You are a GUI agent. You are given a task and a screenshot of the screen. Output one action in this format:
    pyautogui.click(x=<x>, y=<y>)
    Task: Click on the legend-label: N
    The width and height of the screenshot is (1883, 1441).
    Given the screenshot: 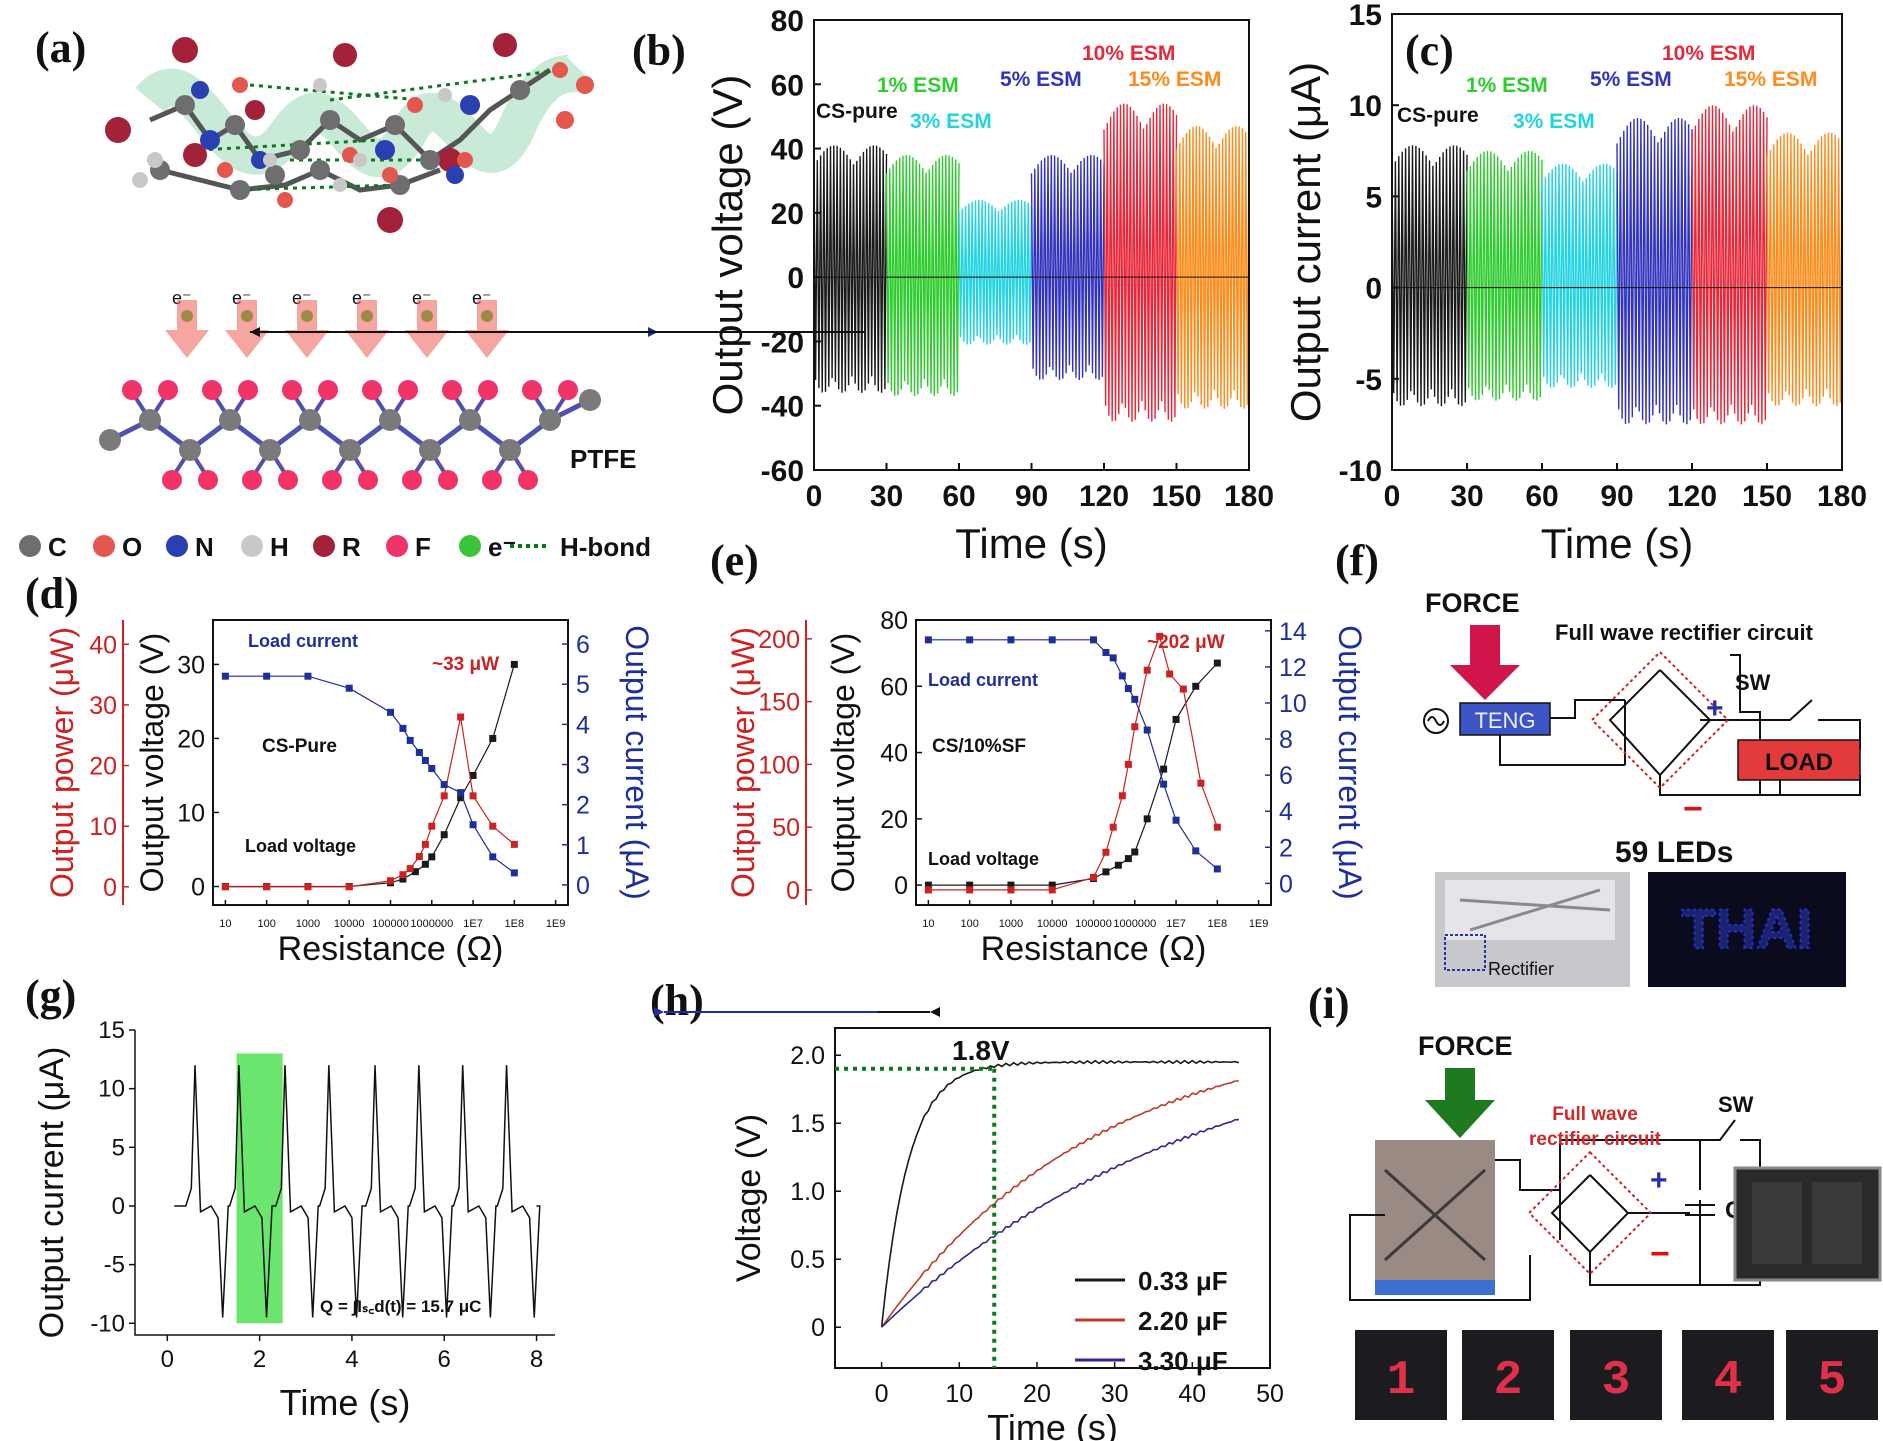 What is the action you would take?
    pyautogui.click(x=204, y=547)
    